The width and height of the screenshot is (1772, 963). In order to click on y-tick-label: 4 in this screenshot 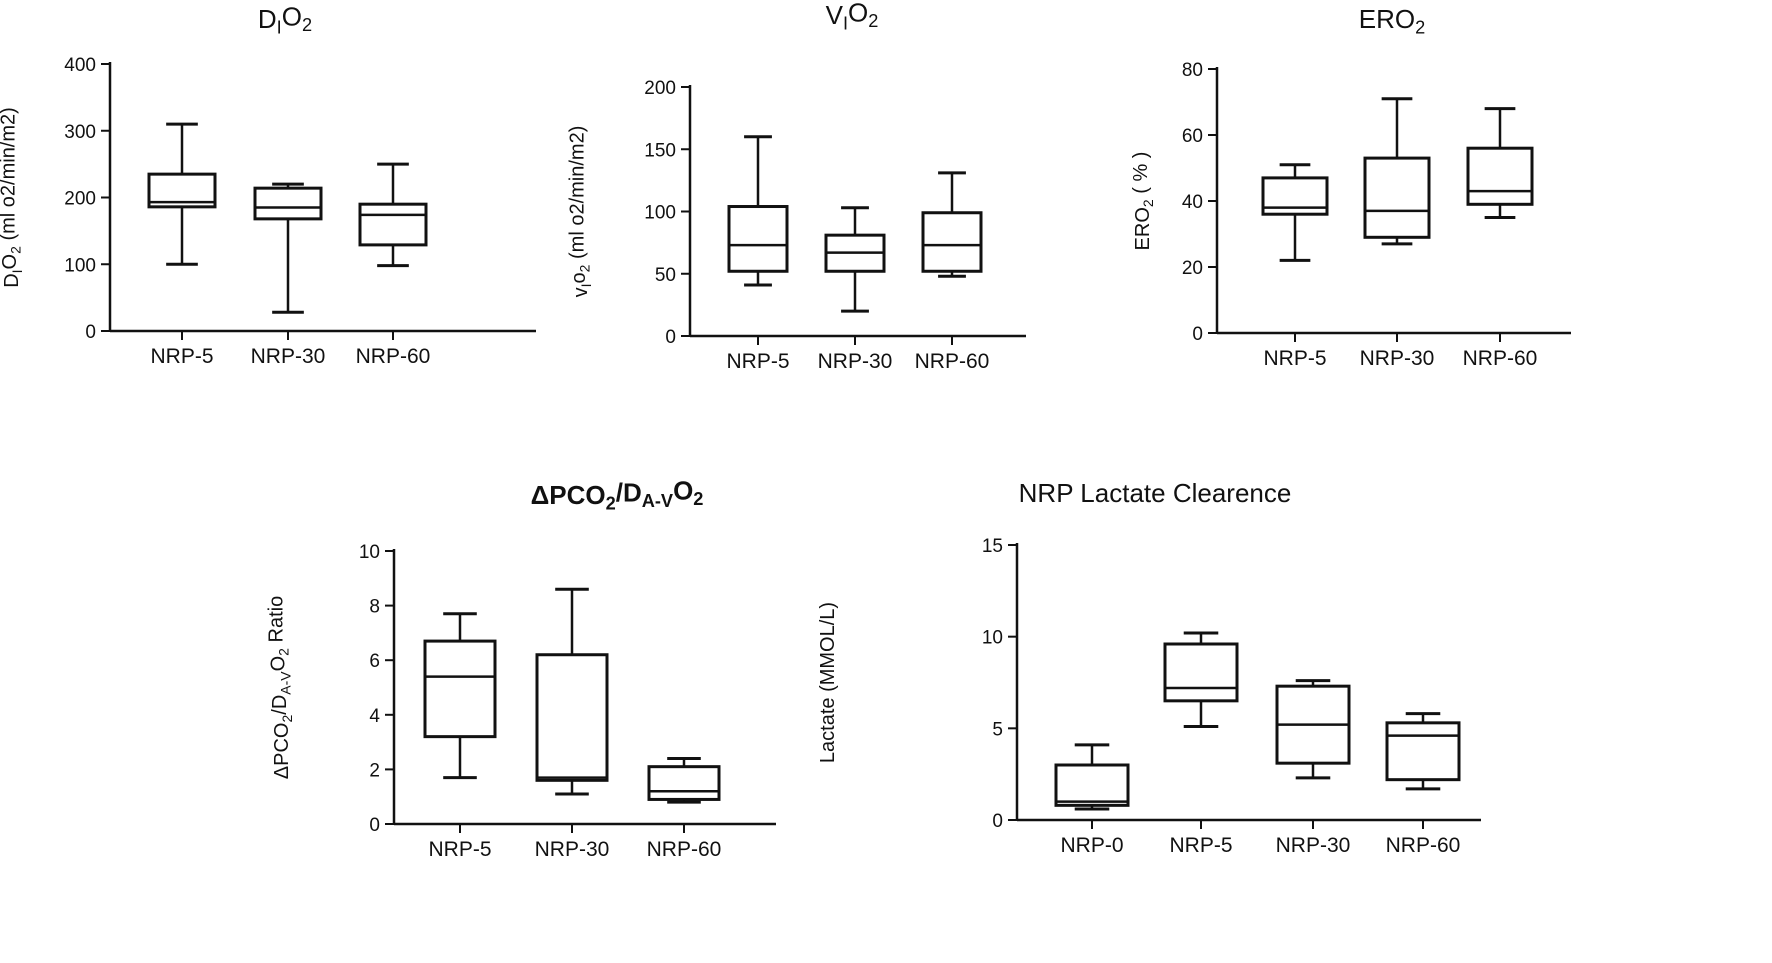, I will do `click(374, 716)`.